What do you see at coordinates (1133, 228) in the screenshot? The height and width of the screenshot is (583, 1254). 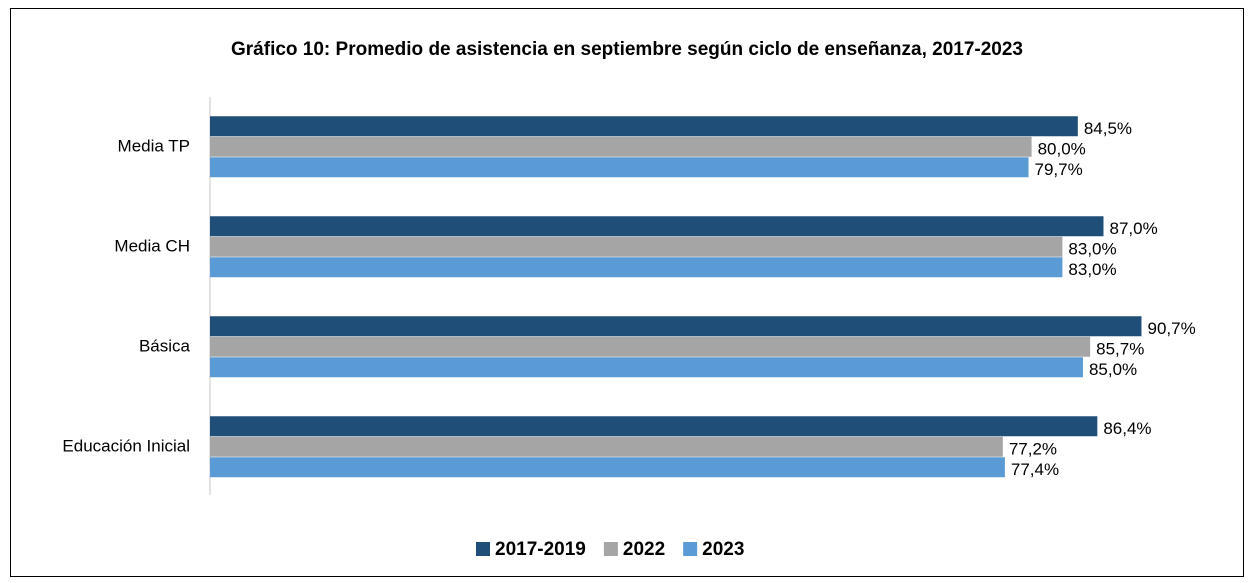 I see `data-label: 87,0%` at bounding box center [1133, 228].